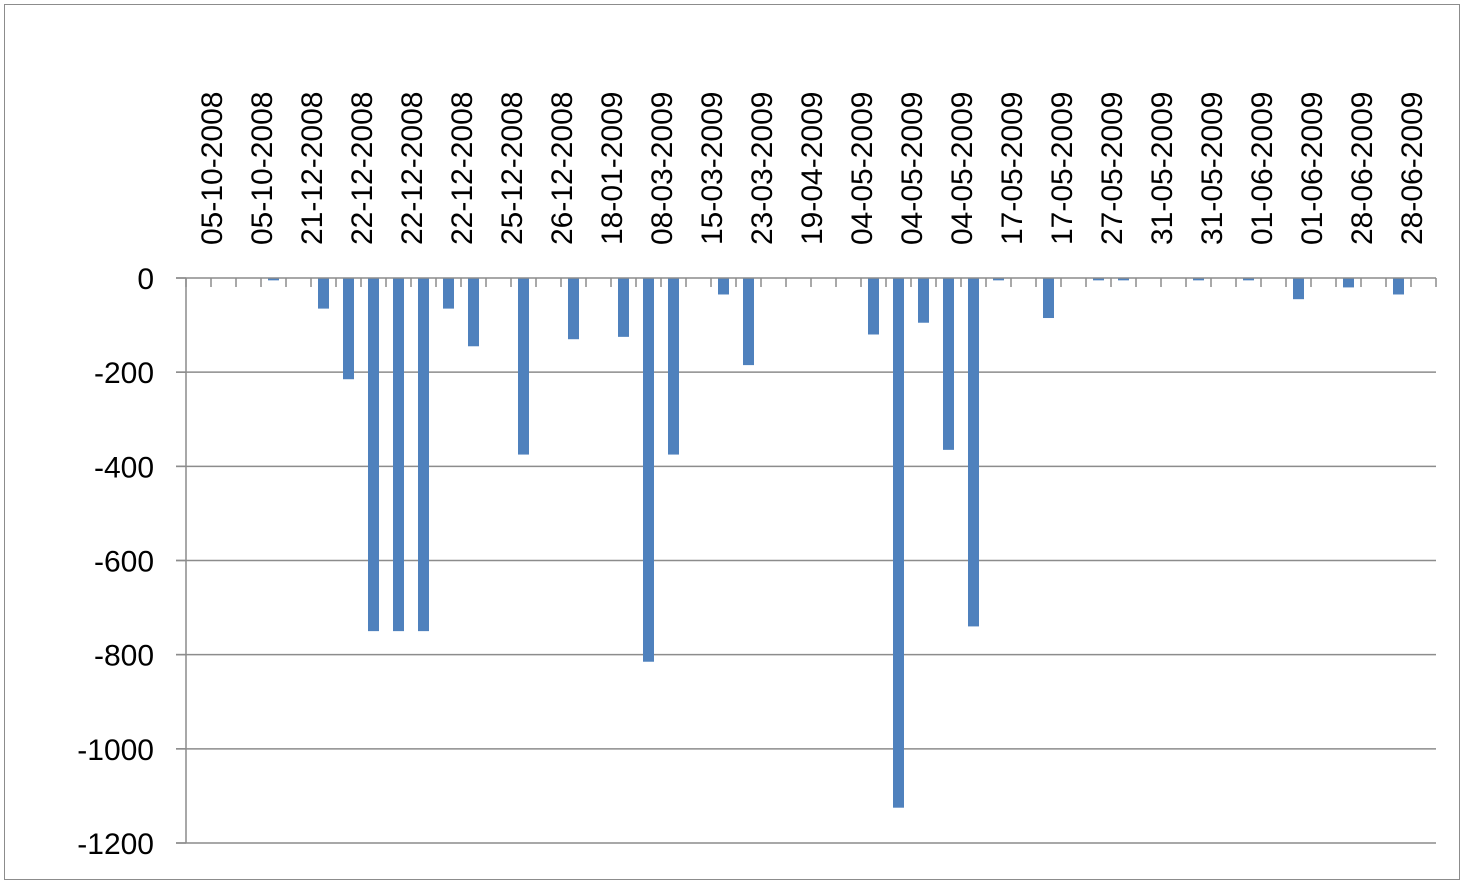 The width and height of the screenshot is (1466, 884). I want to click on x-tick-label: 23-03-2009, so click(762, 168).